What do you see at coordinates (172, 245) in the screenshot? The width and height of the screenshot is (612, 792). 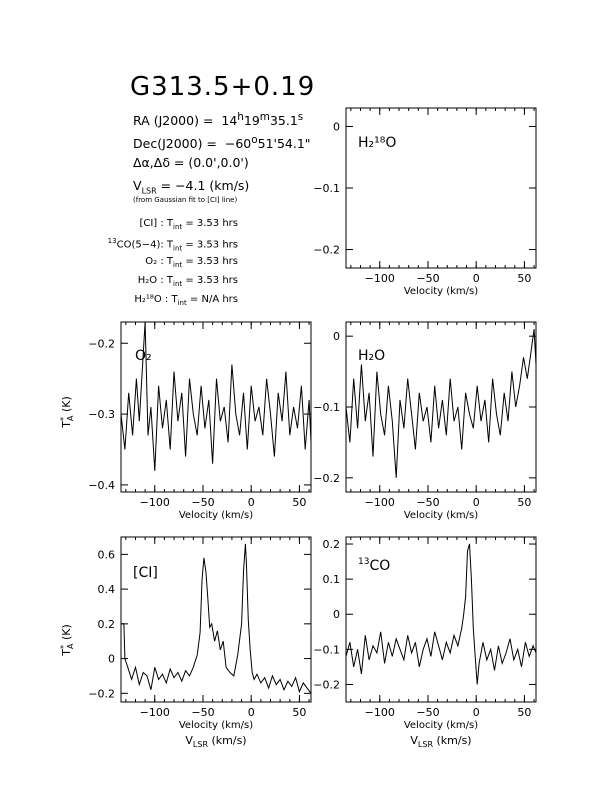 I see `tint-13co: 13CO(5−4): Tint = 3.53 hrs` at bounding box center [172, 245].